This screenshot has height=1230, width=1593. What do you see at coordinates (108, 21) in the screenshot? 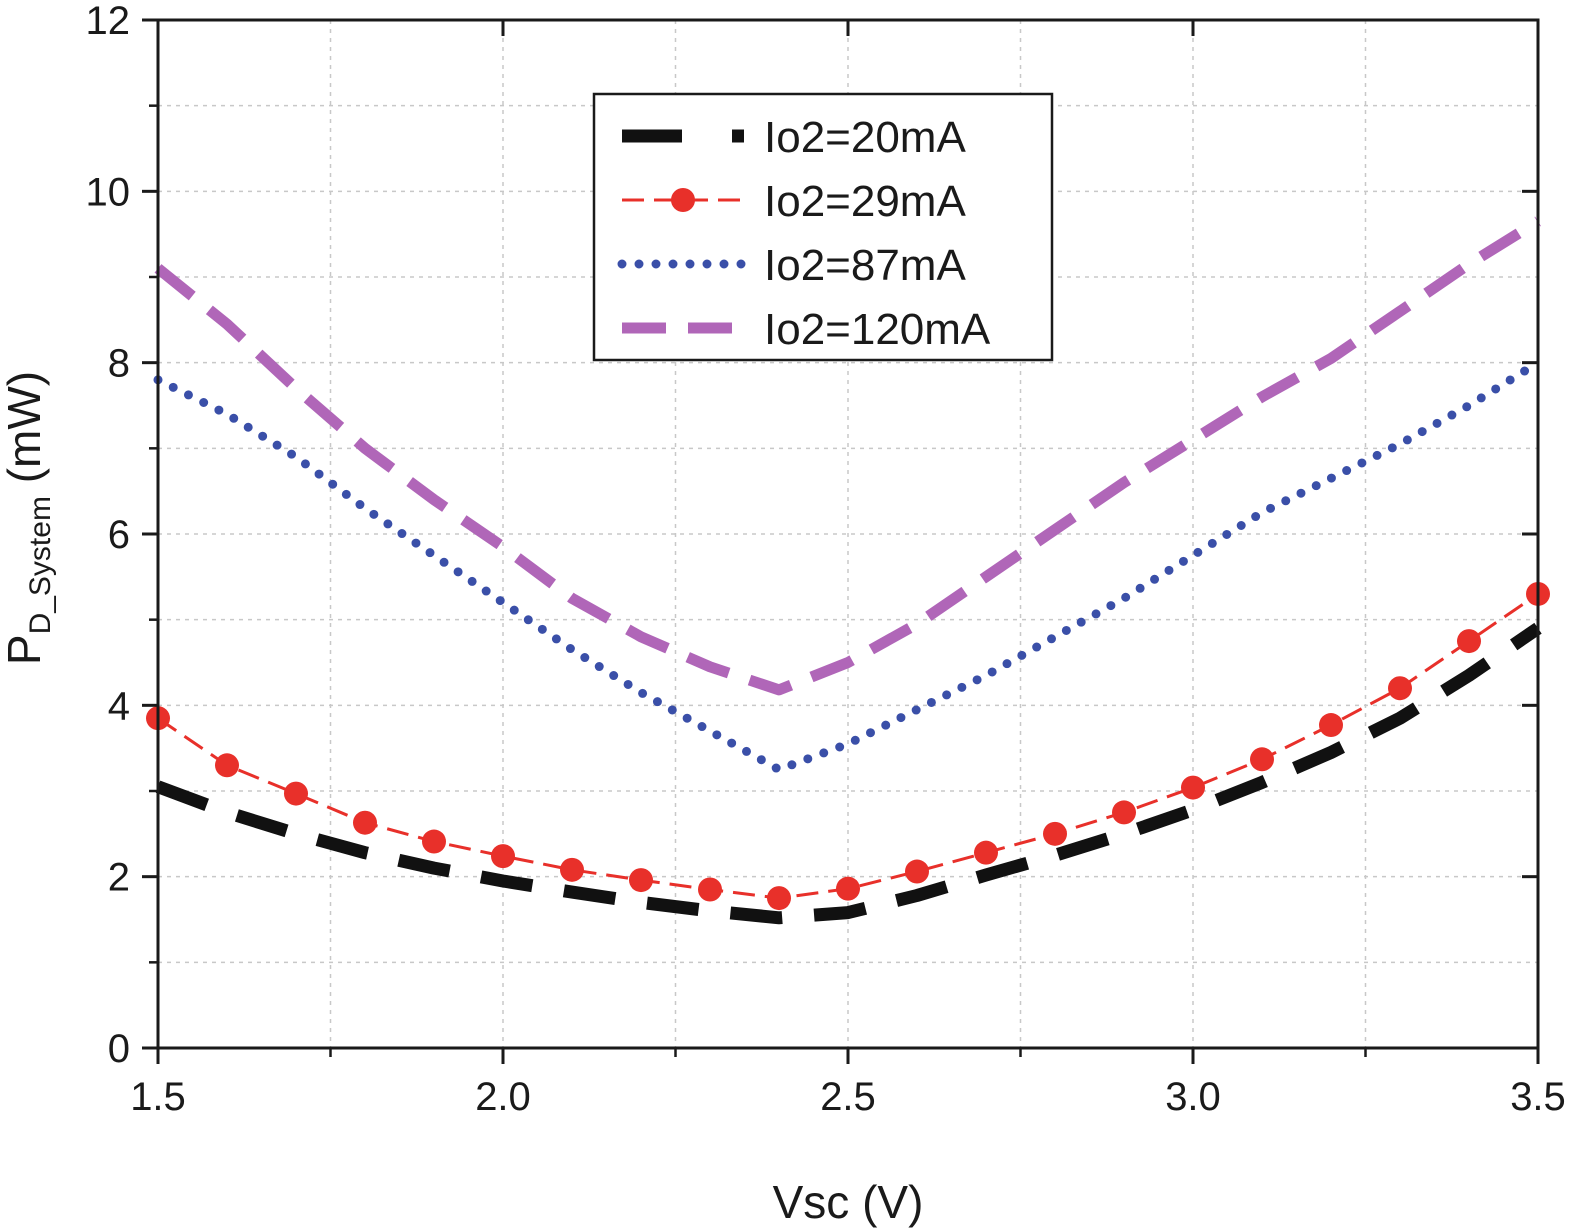
I see `y-tick-label: 12` at bounding box center [108, 21].